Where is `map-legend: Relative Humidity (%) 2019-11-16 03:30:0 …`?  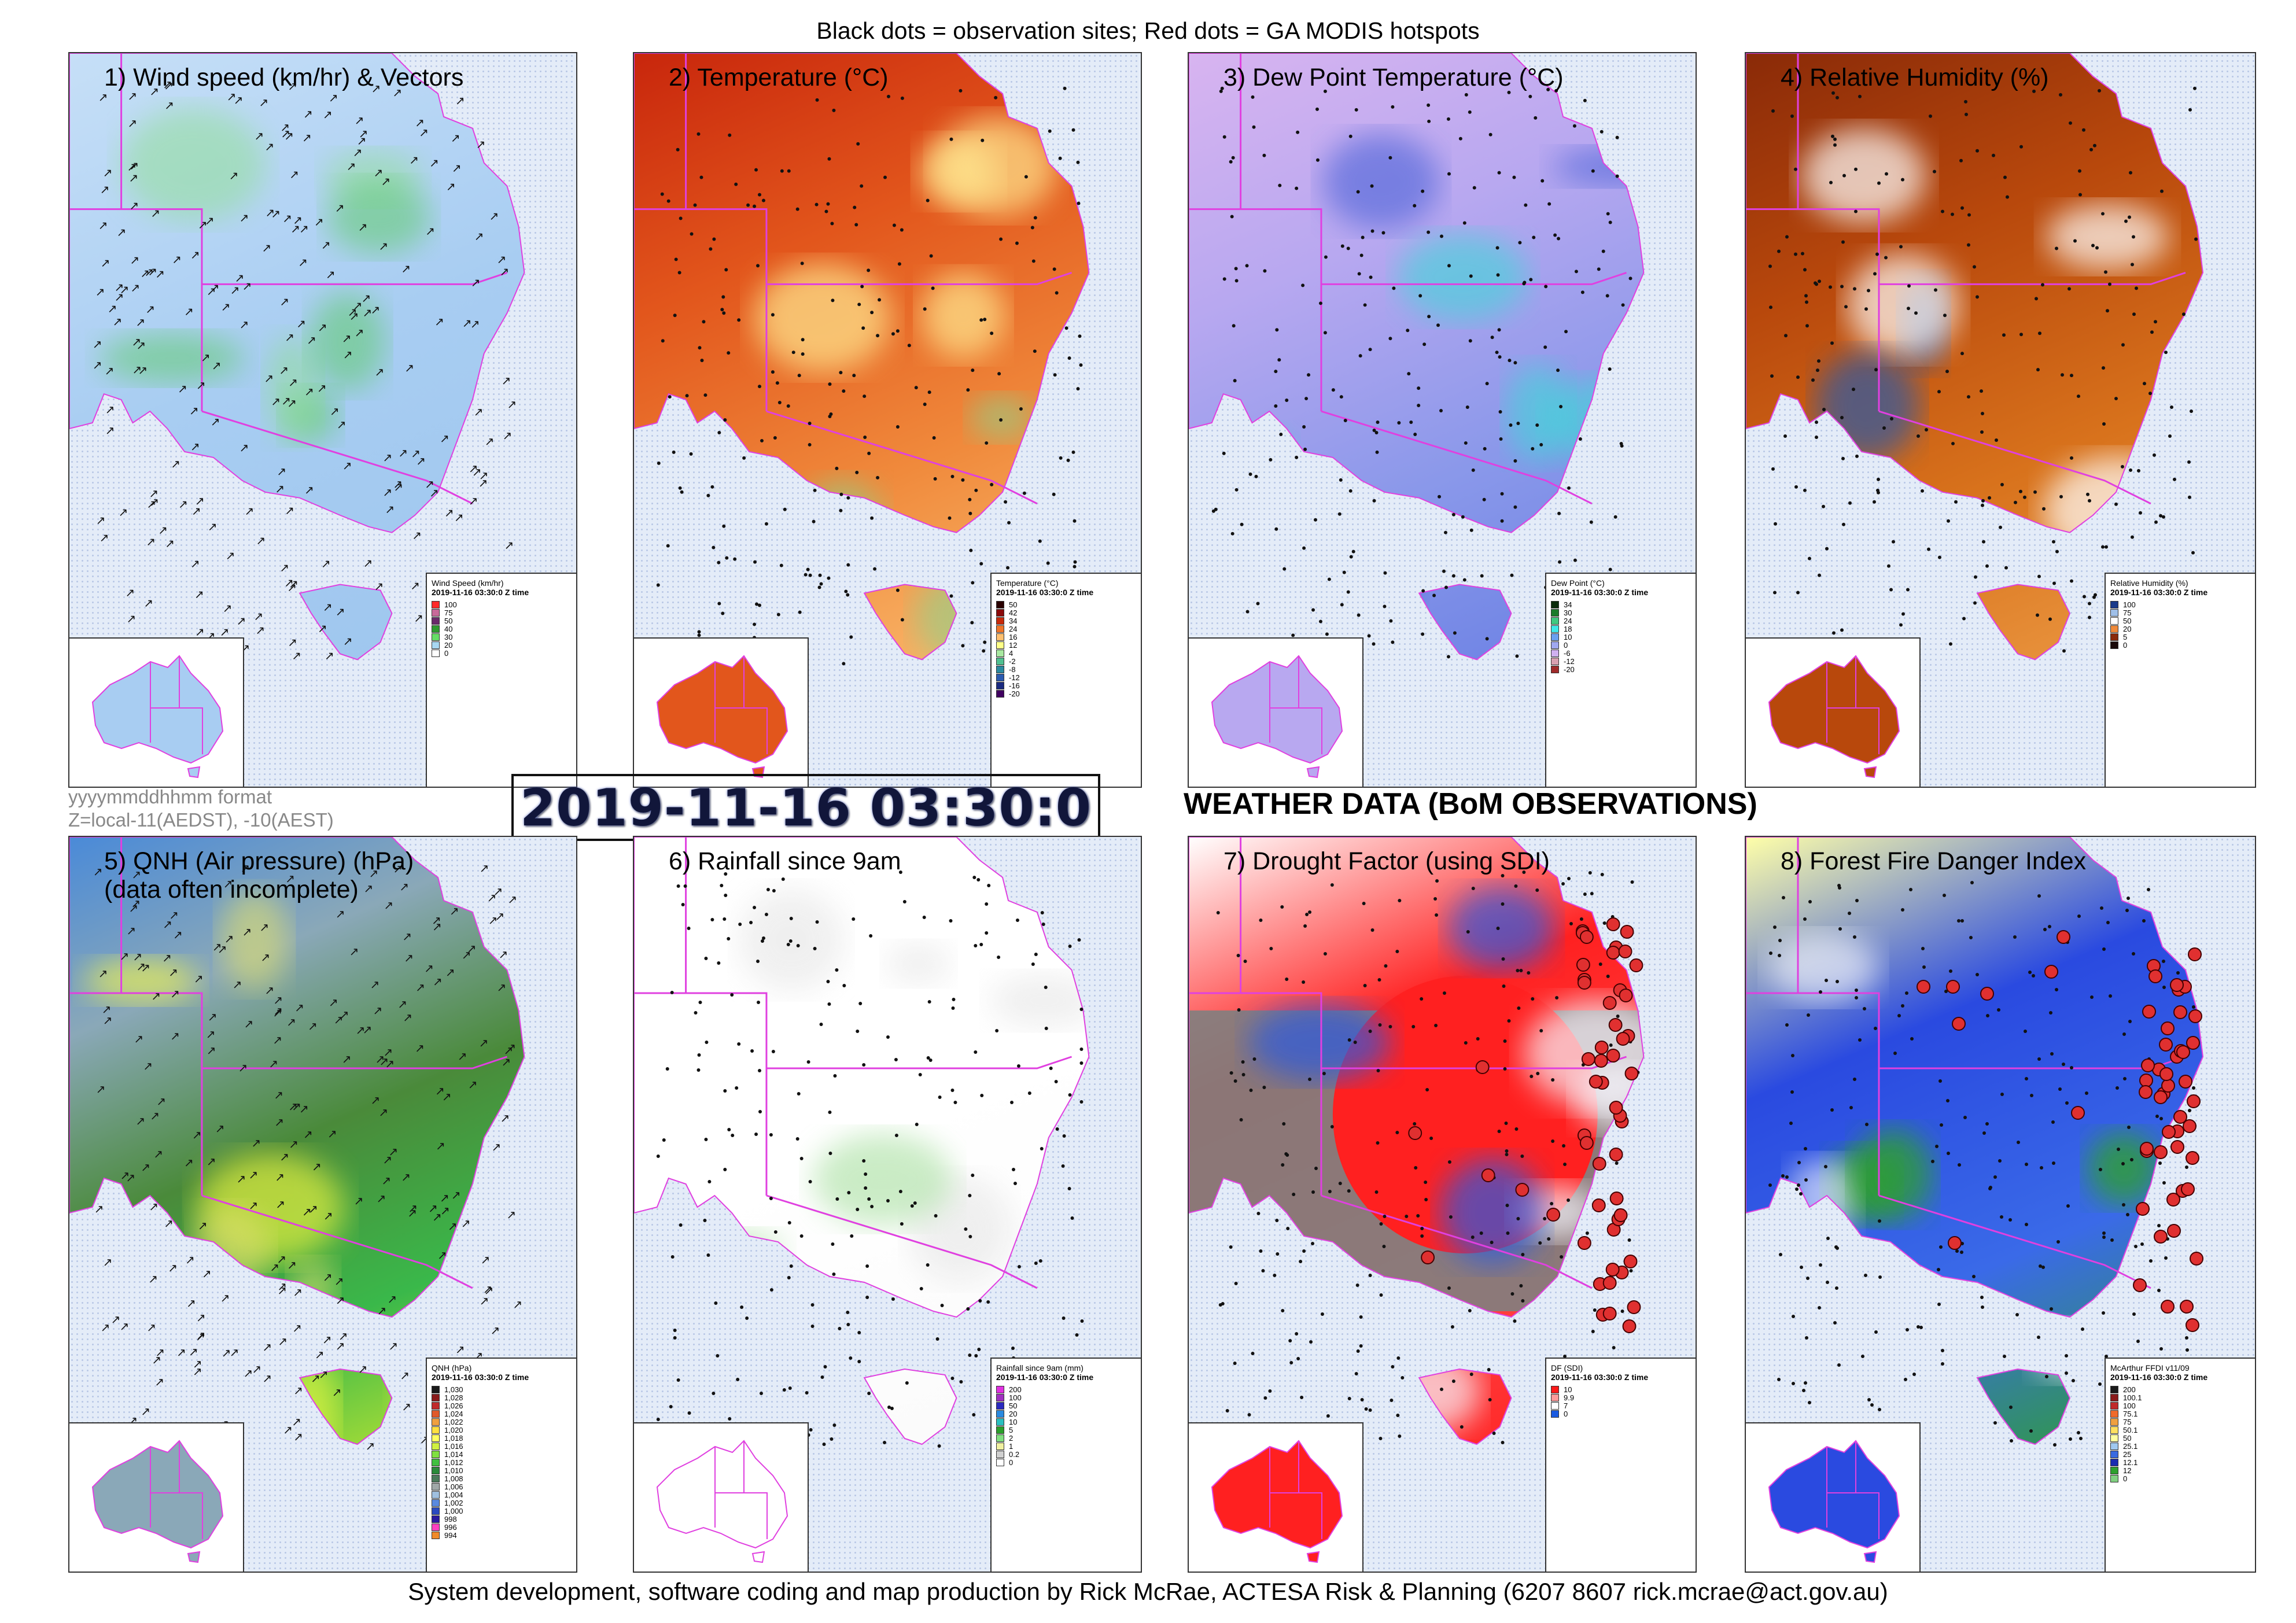
map-legend: Relative Humidity (%) 2019-11-16 03:30:0 … is located at coordinates (2180, 680).